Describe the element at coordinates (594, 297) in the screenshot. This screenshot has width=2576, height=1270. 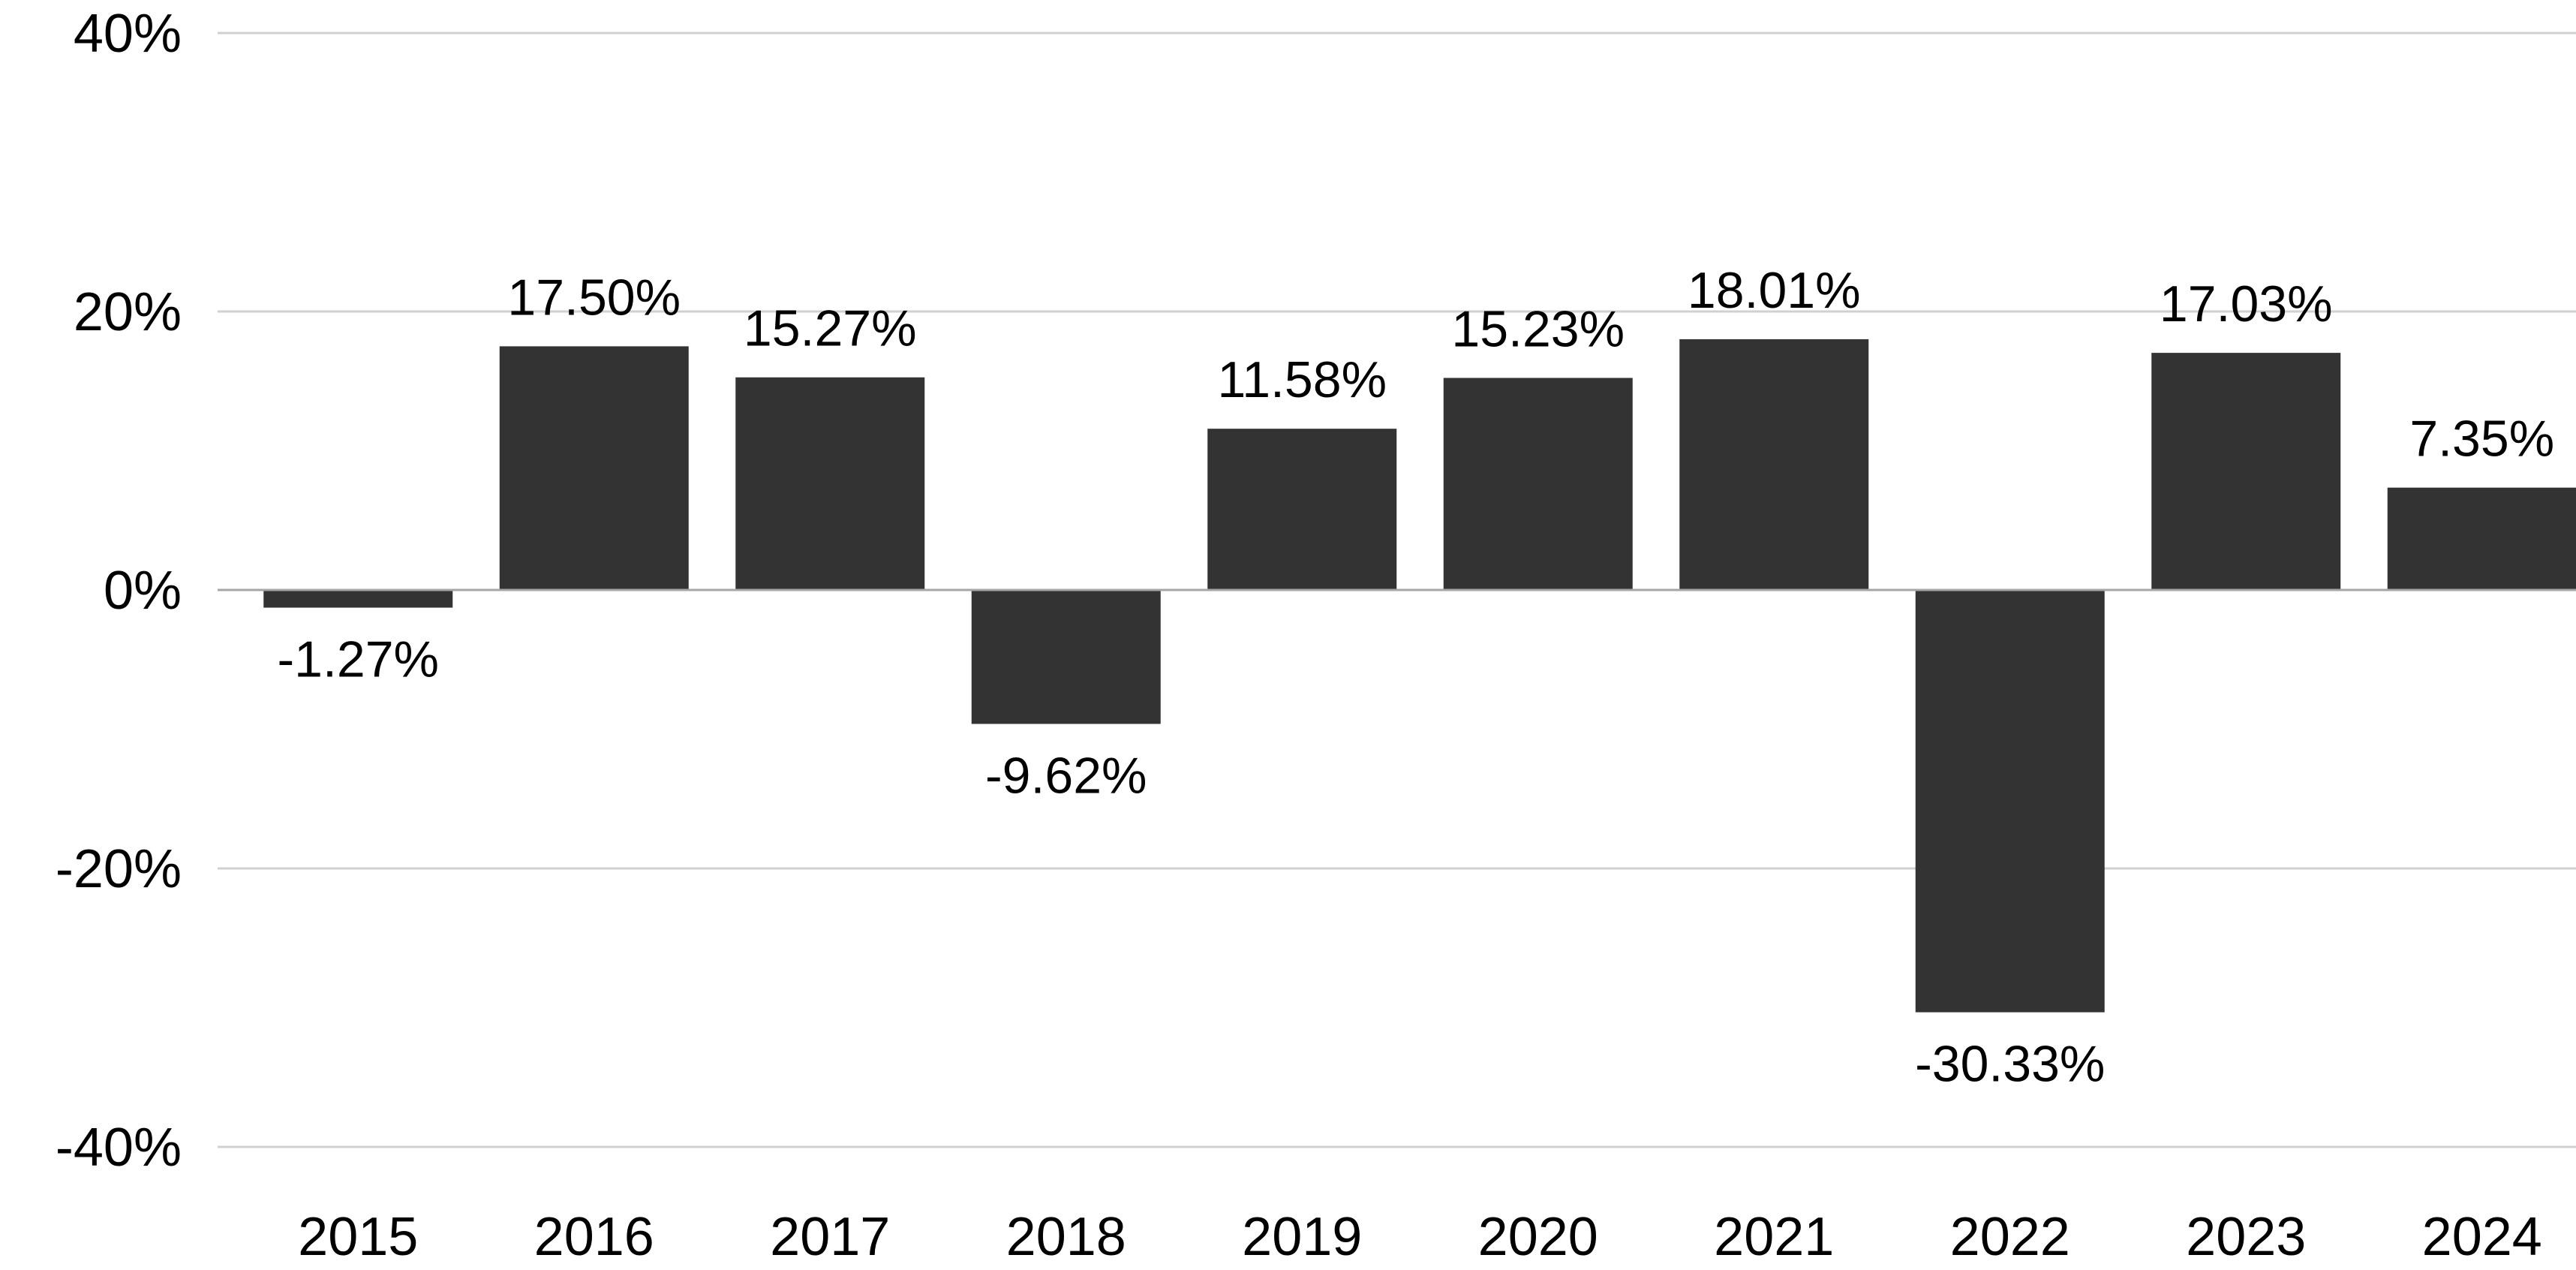
I see `data-label: 17.50%` at that location.